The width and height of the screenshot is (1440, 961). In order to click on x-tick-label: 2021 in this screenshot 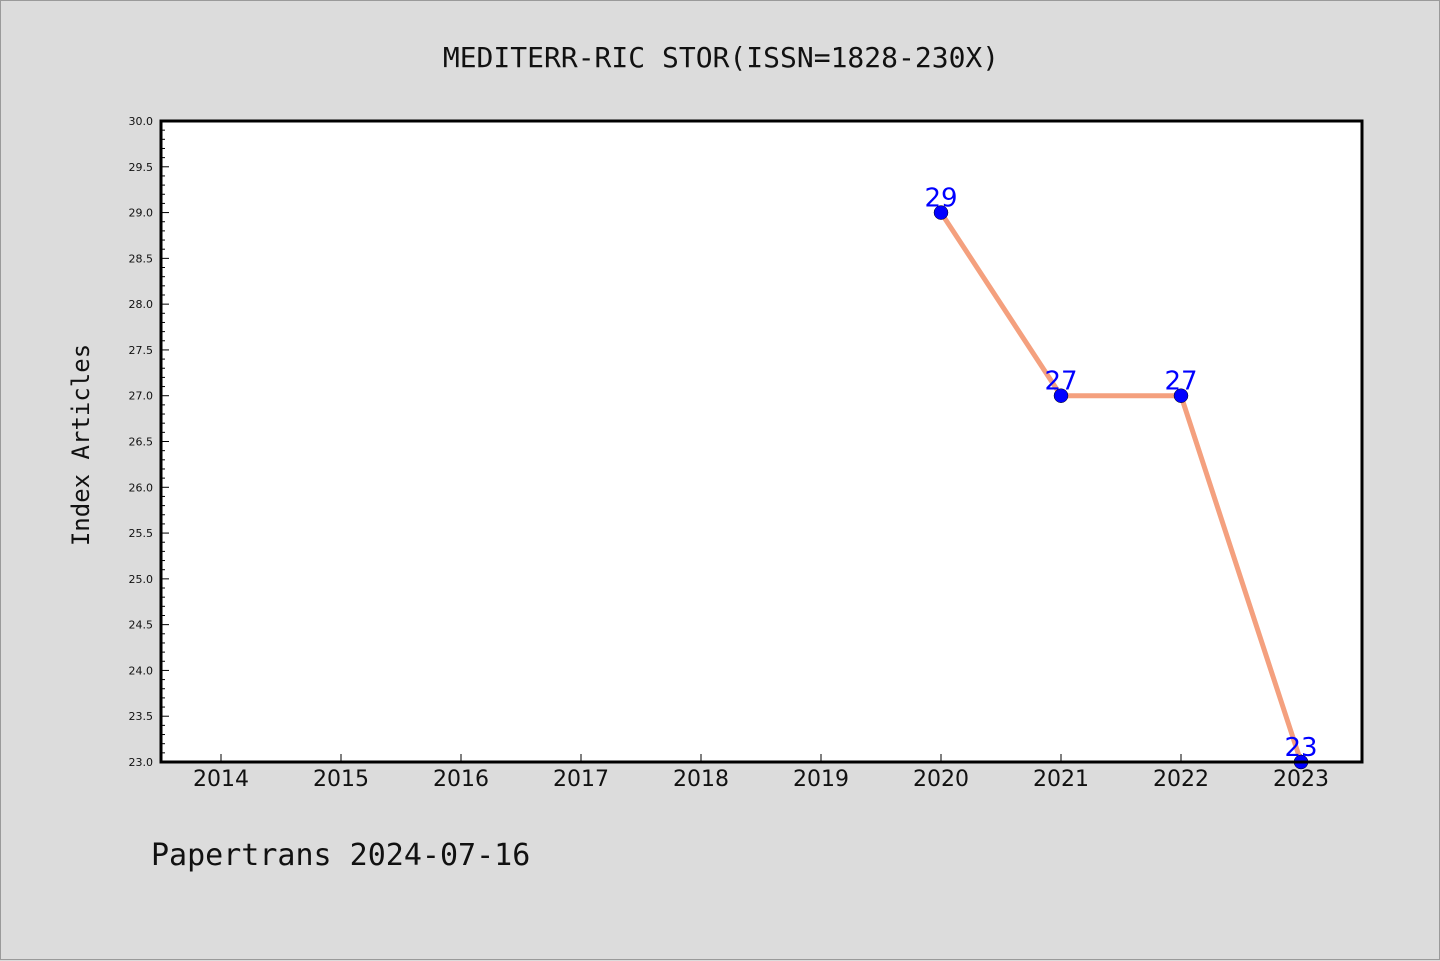, I will do `click(1061, 779)`.